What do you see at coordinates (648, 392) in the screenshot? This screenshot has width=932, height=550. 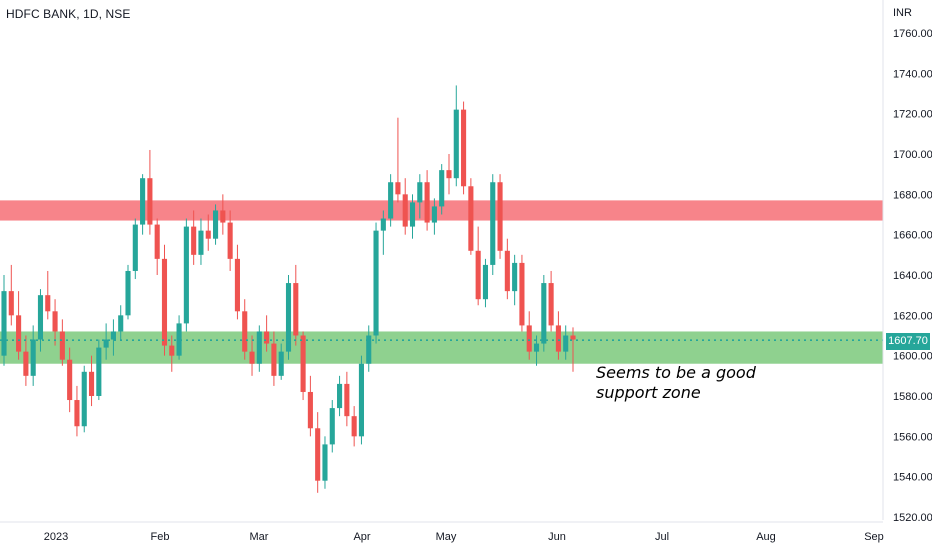 I see `note-line-2: support zone` at bounding box center [648, 392].